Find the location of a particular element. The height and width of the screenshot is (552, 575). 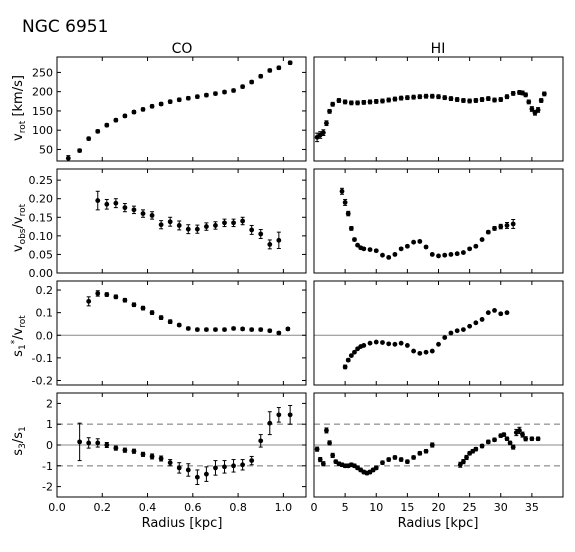

y-tick-label-co-r2-4: 0.2 is located at coordinates (45, 290).